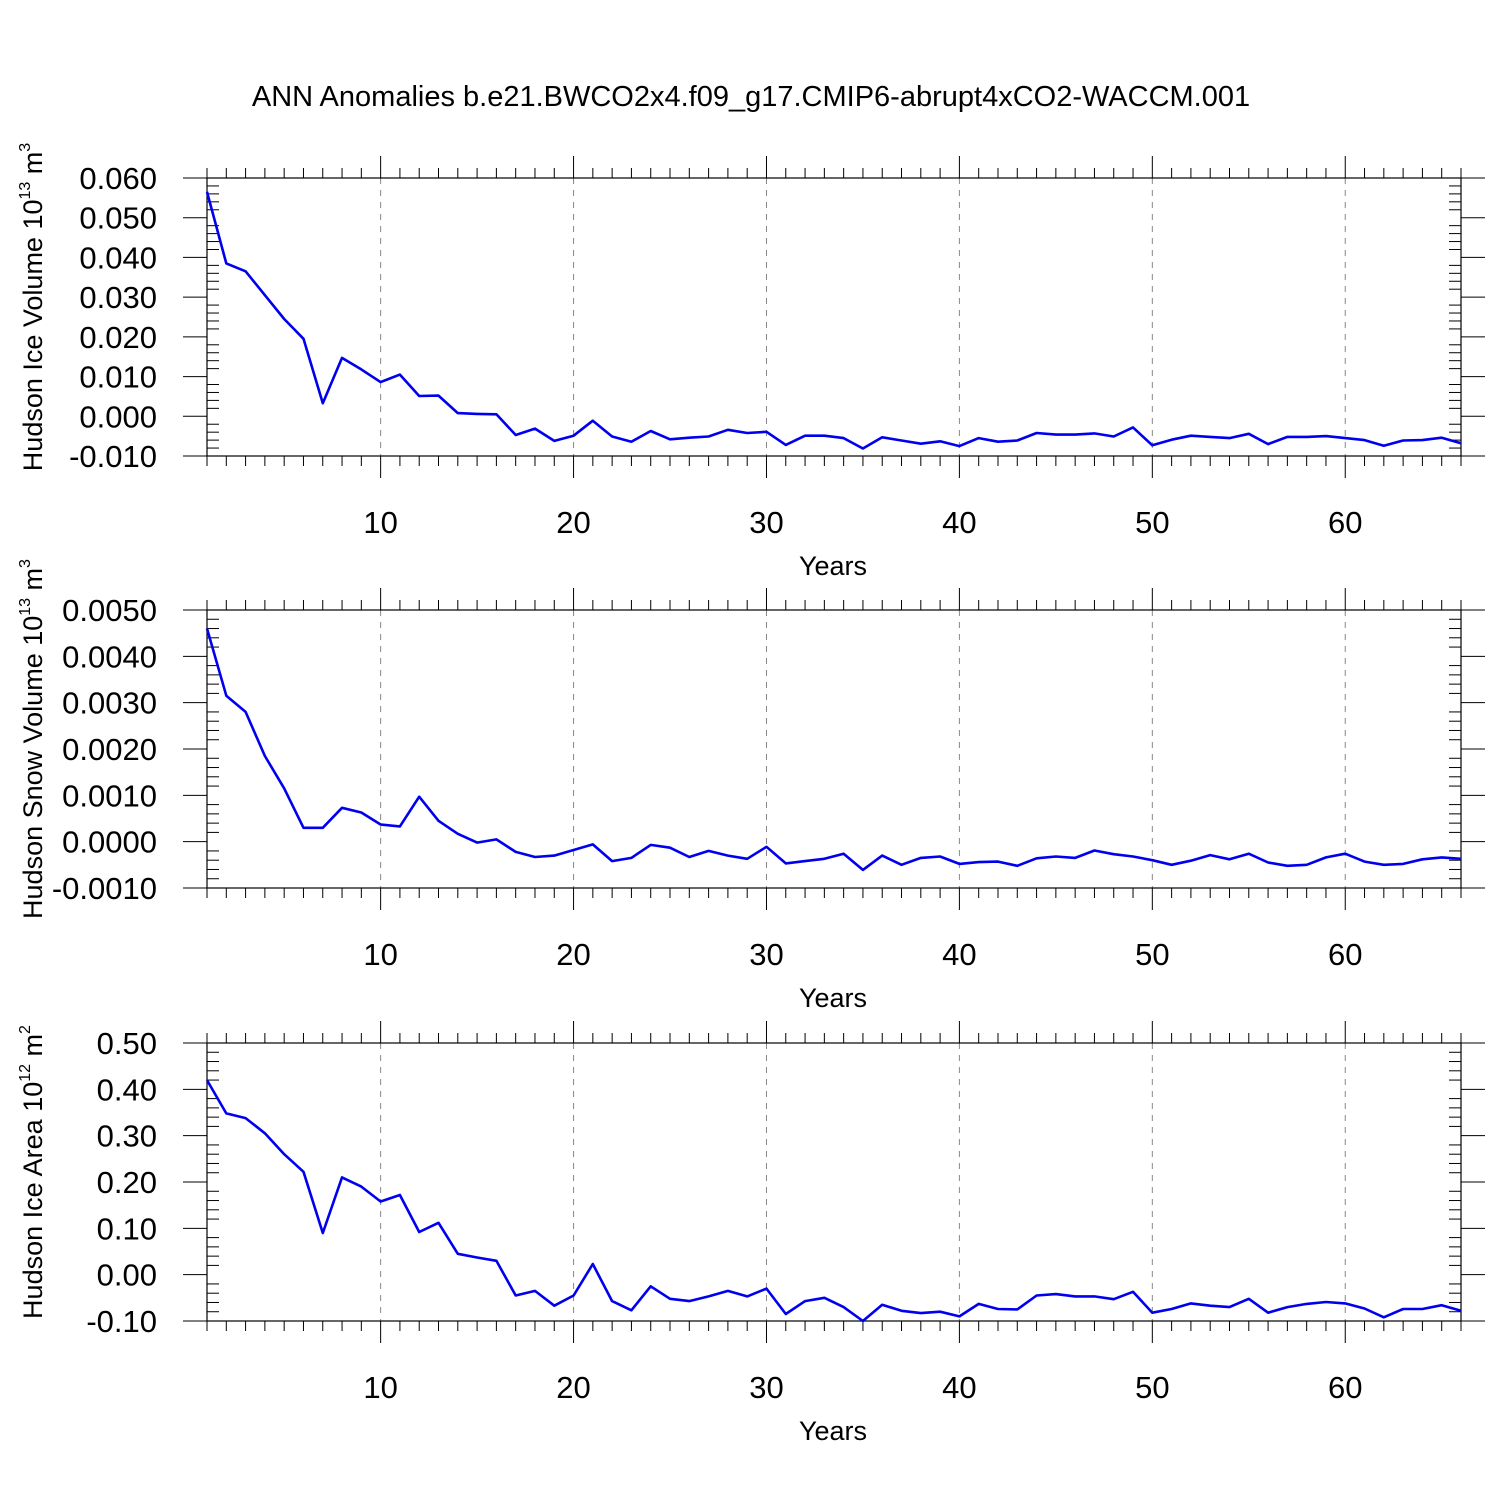 The height and width of the screenshot is (1500, 1500). What do you see at coordinates (109, 703) in the screenshot?
I see `y-tick-label: 0.0030` at bounding box center [109, 703].